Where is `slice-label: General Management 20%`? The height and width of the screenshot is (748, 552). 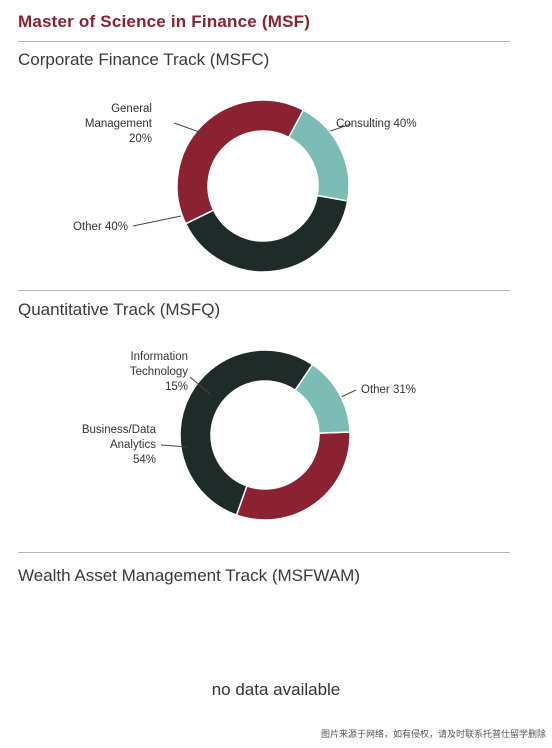
slice-label: General Management 20% is located at coordinates (119, 124).